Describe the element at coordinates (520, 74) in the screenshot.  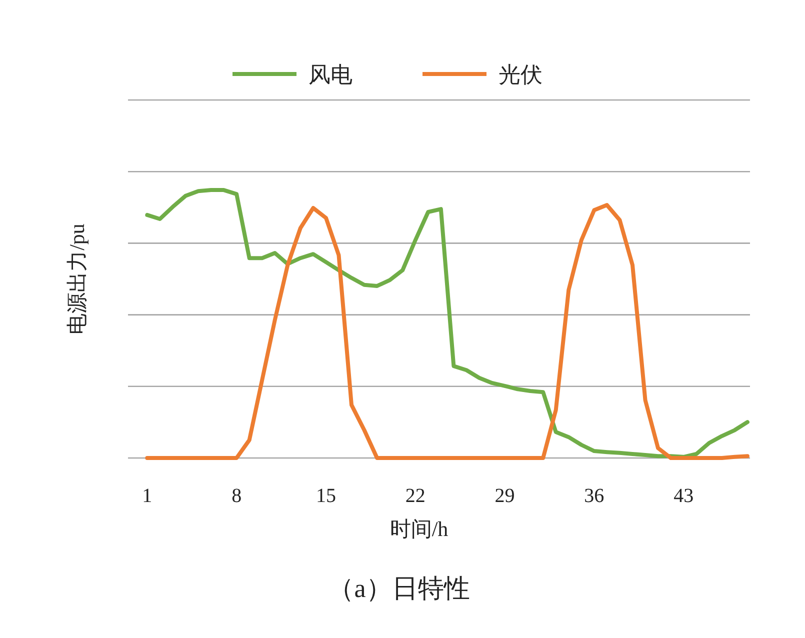
I see `legend-label: 光伏` at that location.